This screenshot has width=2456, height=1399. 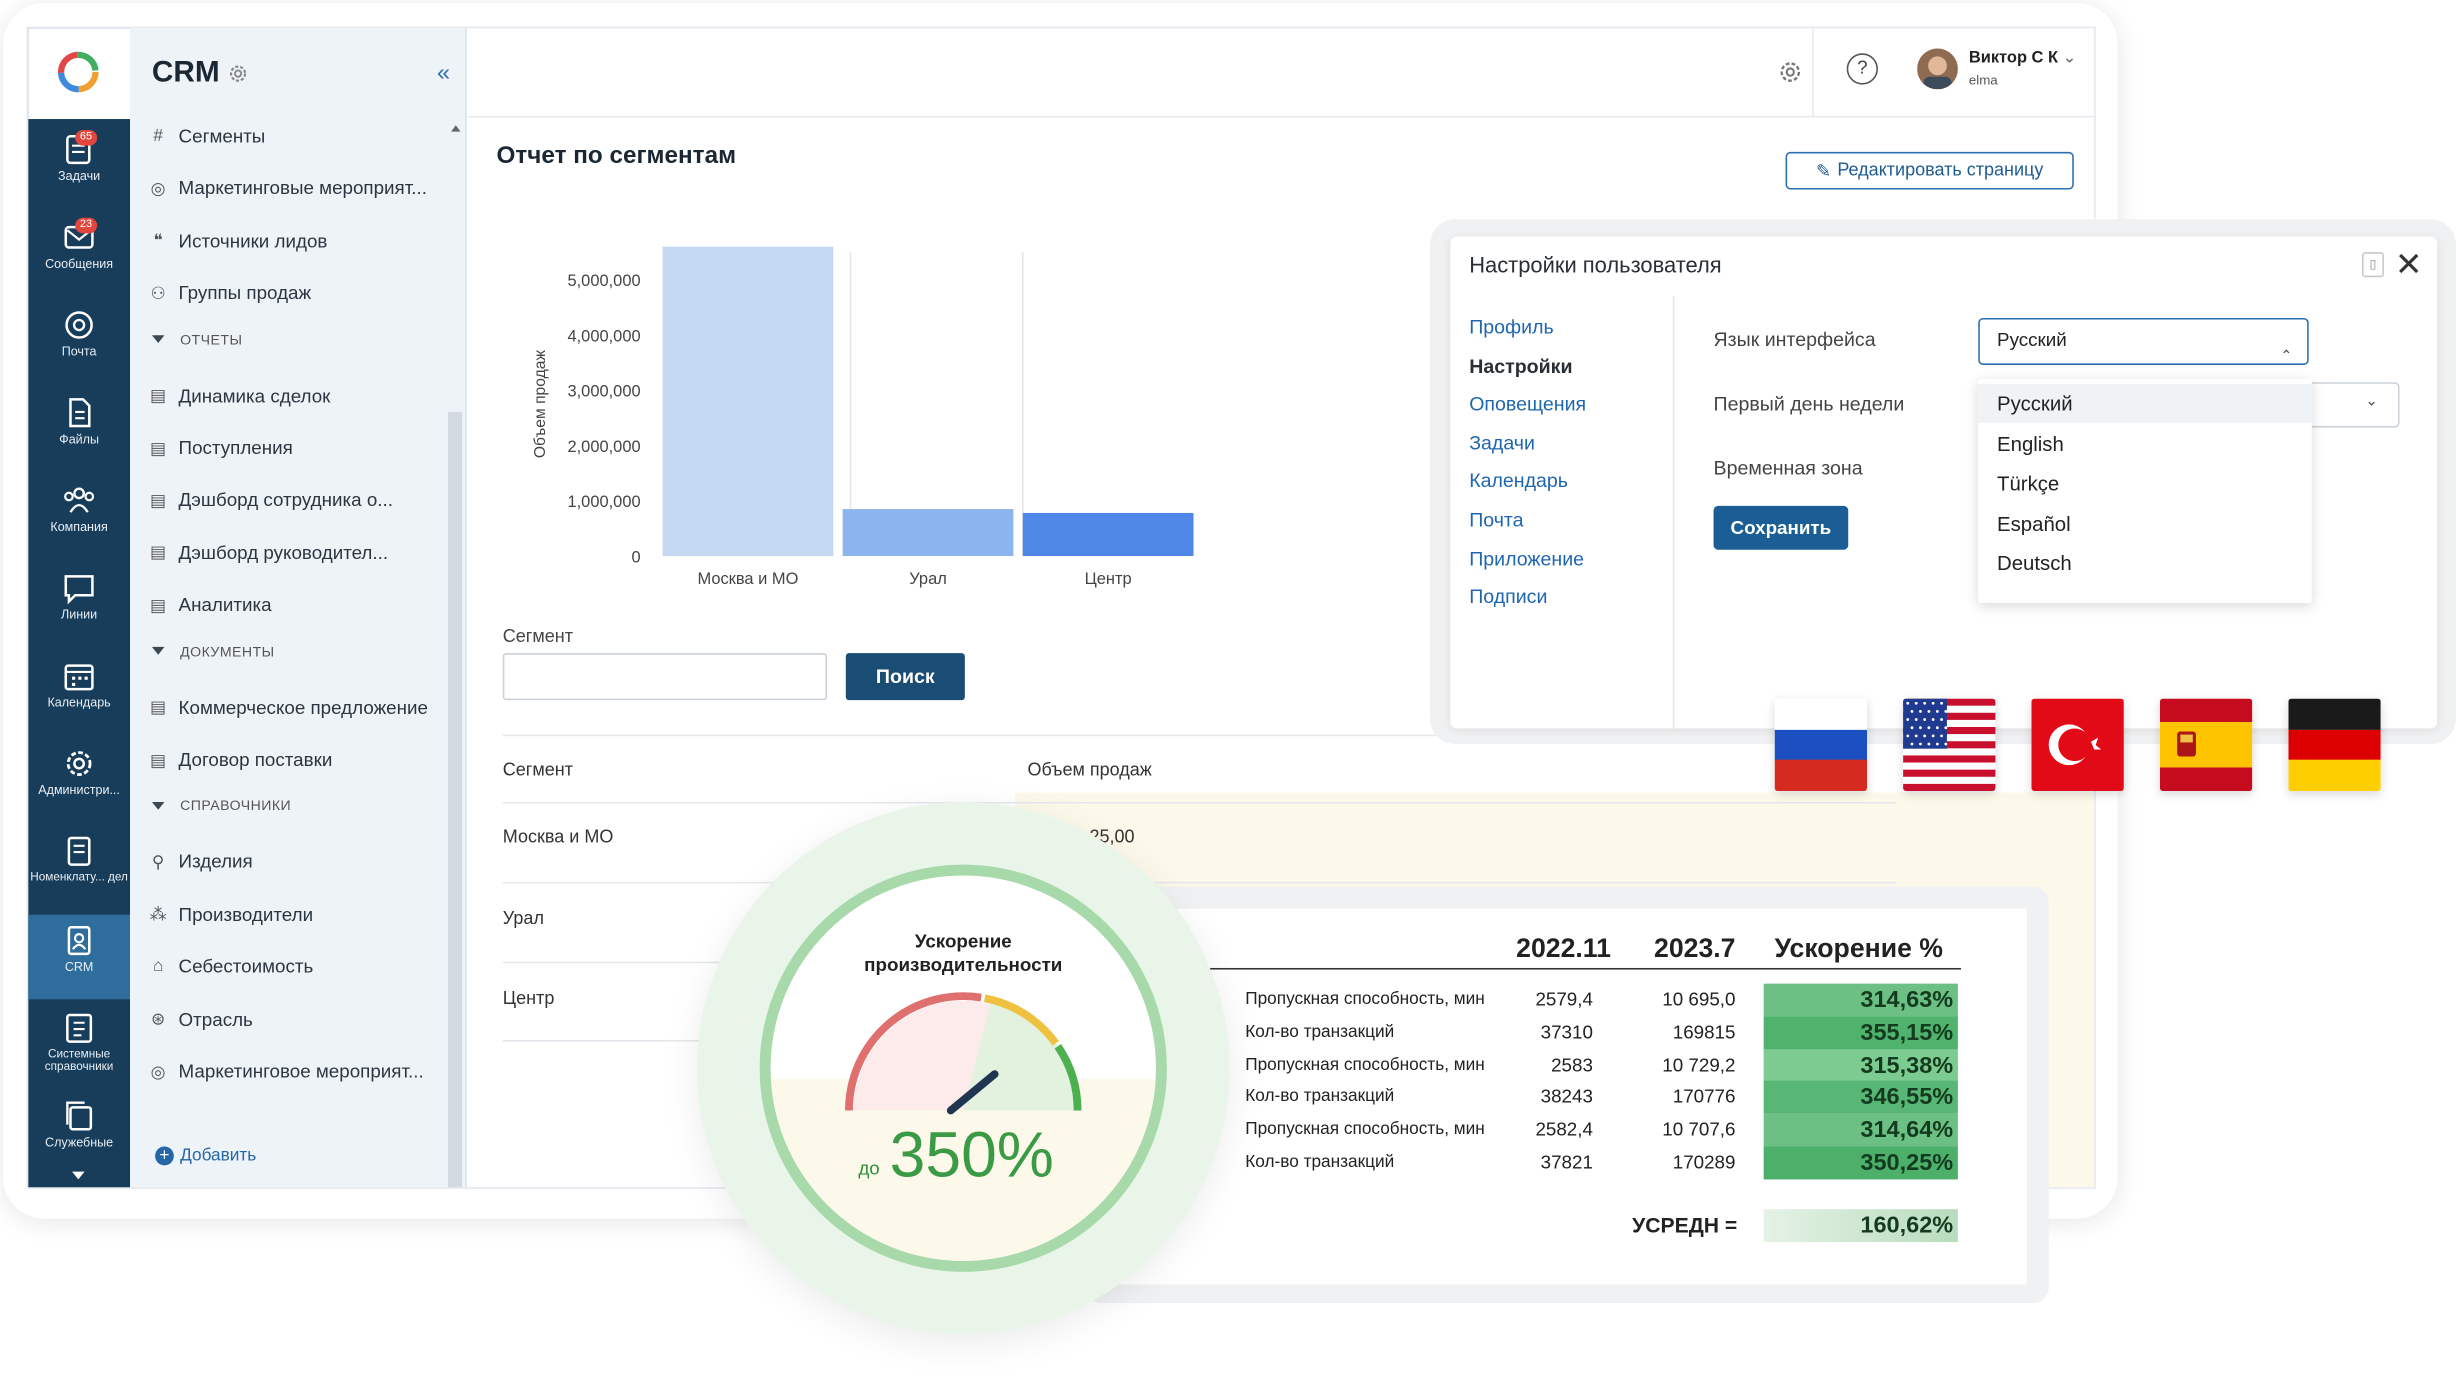 I want to click on sidebar-item: ⁂ Производители, so click(x=291, y=914).